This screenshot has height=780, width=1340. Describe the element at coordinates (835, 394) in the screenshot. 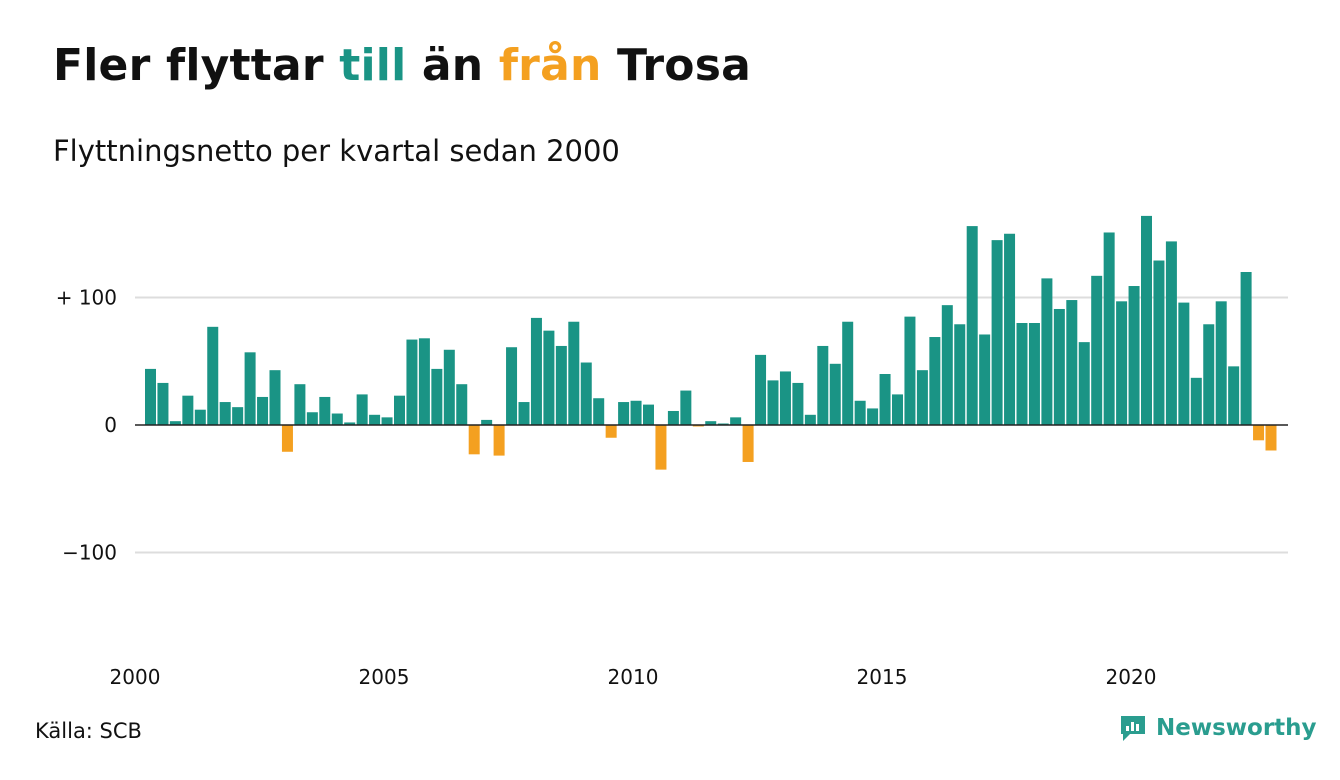

I see `bar-2013-q4` at that location.